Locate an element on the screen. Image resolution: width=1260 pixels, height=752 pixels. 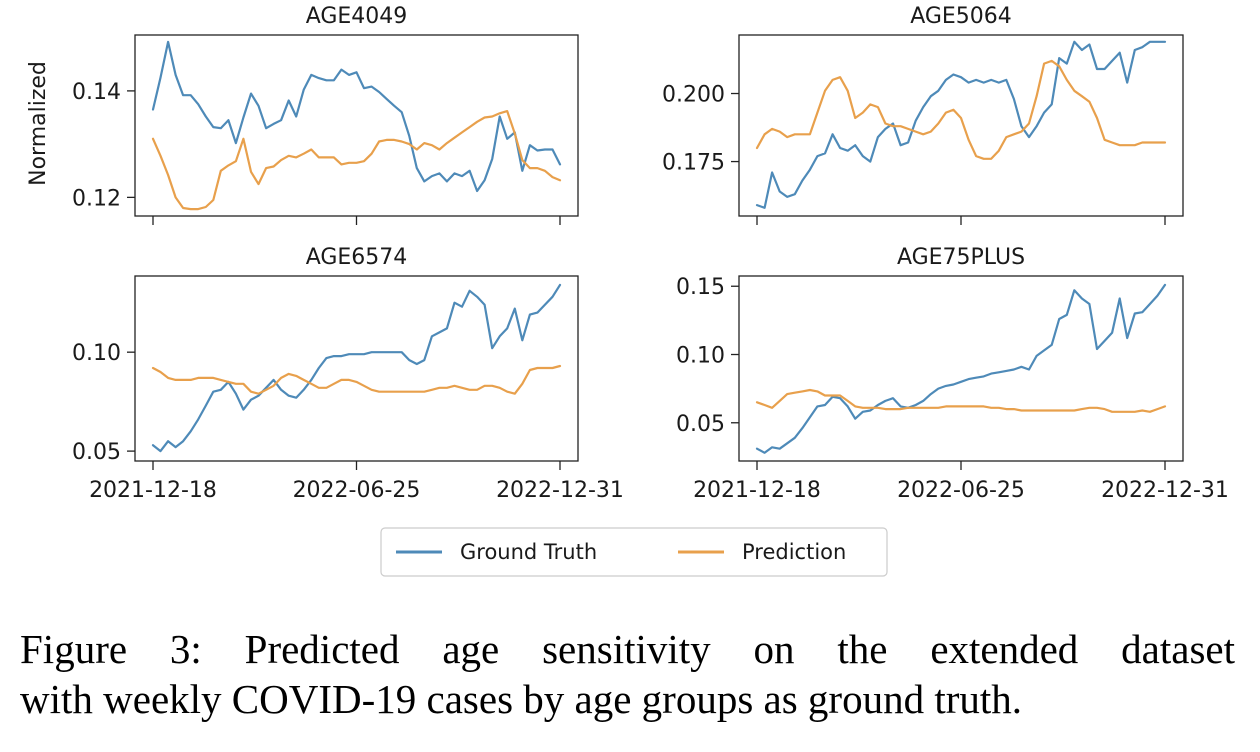
y-tick-label-age4049-0: 0.12 is located at coordinates (96, 198).